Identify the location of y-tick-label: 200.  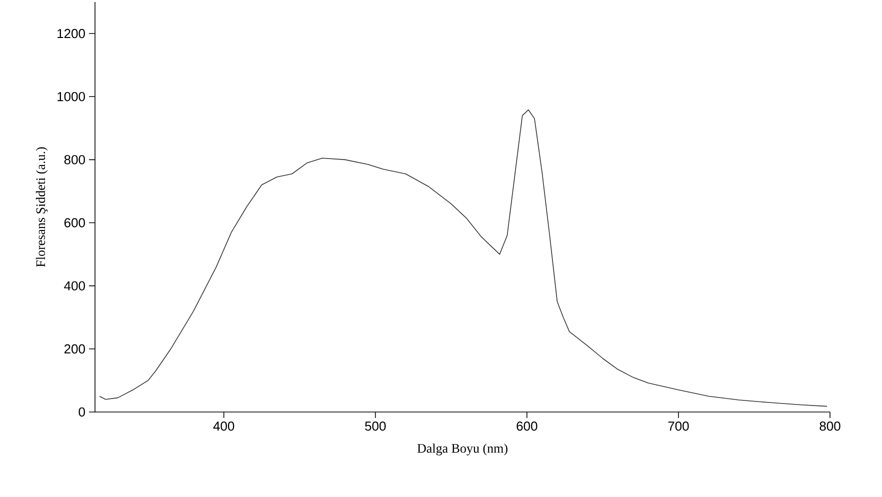
(74, 349).